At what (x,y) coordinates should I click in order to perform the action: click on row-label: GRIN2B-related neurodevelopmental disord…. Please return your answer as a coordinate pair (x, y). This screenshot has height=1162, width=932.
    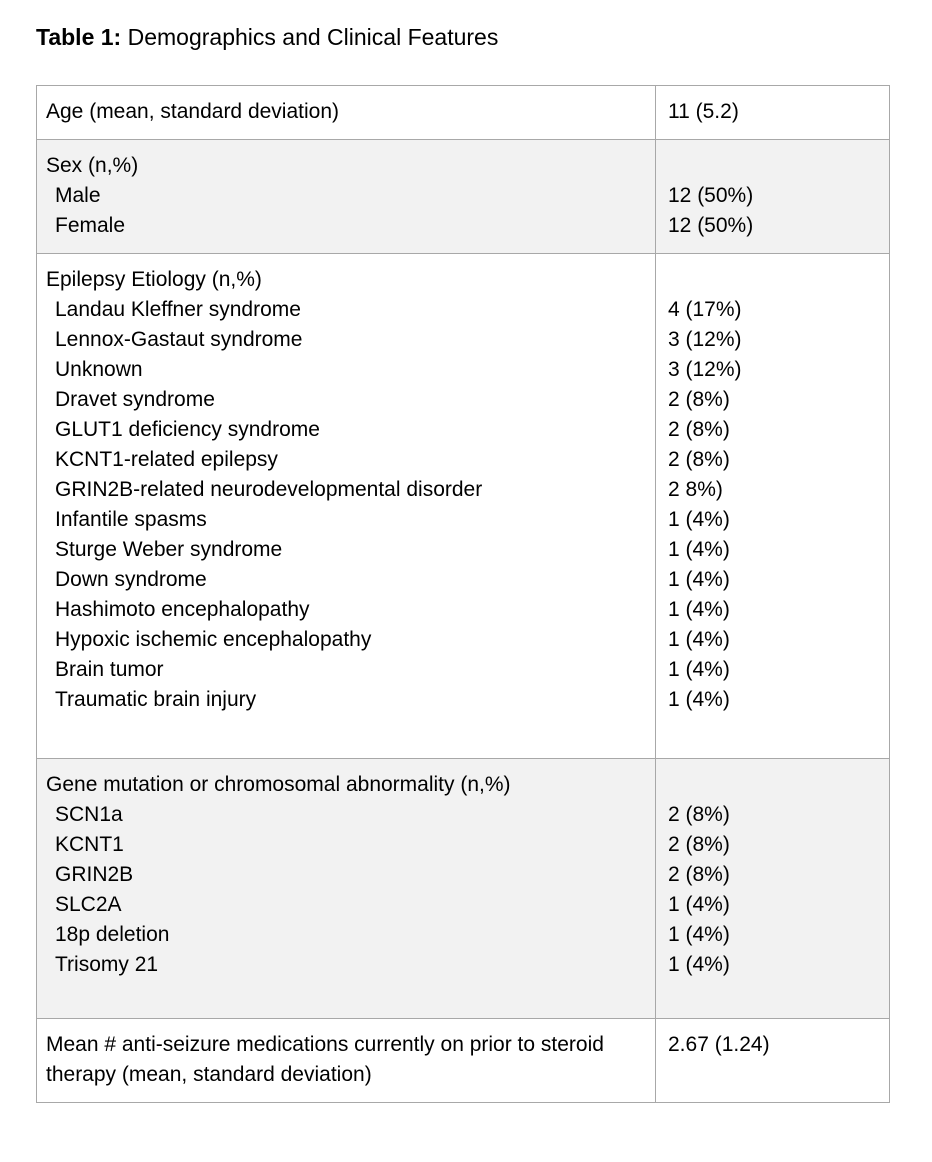
    Looking at the image, I should click on (269, 489).